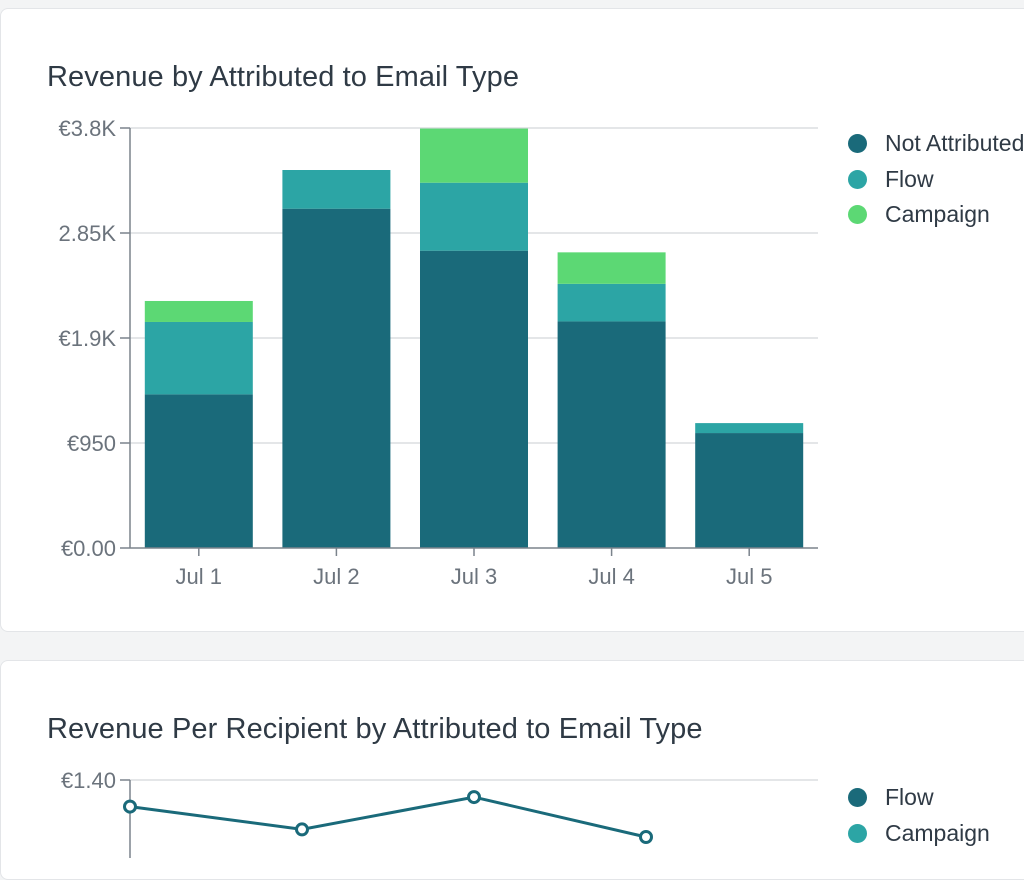 The height and width of the screenshot is (880, 1024). Describe the element at coordinates (749, 576) in the screenshot. I see `x-tick-label: Jul 5` at that location.